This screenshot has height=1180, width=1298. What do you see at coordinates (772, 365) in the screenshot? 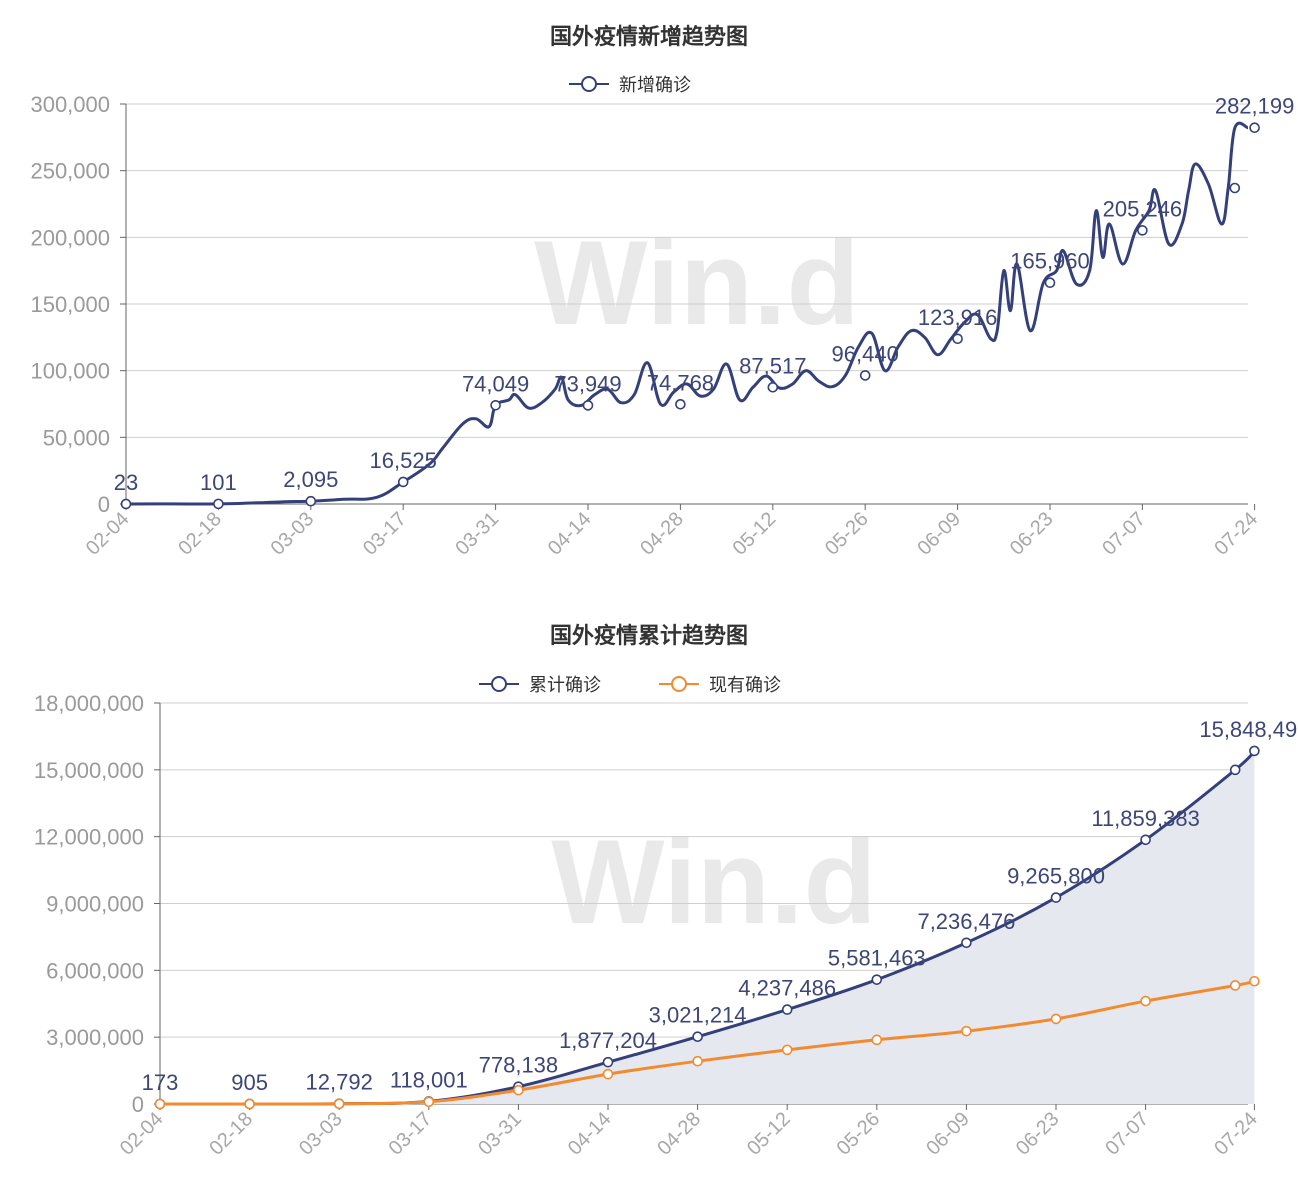
I see `data-label: 87,517` at bounding box center [772, 365].